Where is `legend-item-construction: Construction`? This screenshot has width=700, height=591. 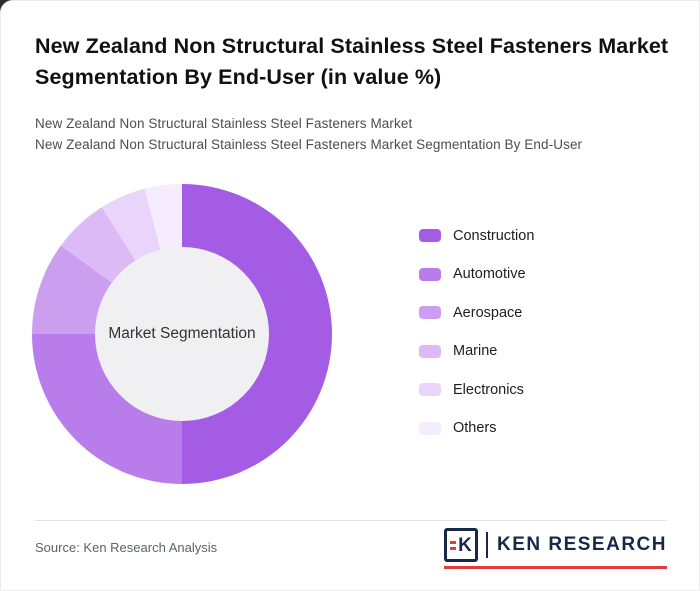 legend-item-construction: Construction is located at coordinates (477, 235).